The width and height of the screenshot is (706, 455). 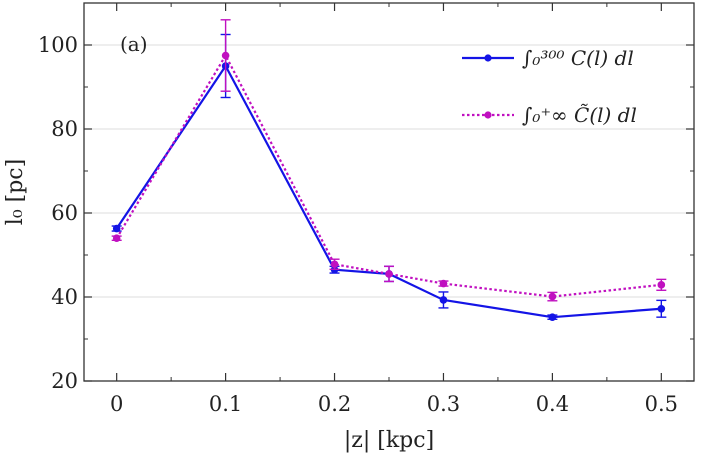 What do you see at coordinates (334, 404) in the screenshot?
I see `x-tick-label: 0.2` at bounding box center [334, 404].